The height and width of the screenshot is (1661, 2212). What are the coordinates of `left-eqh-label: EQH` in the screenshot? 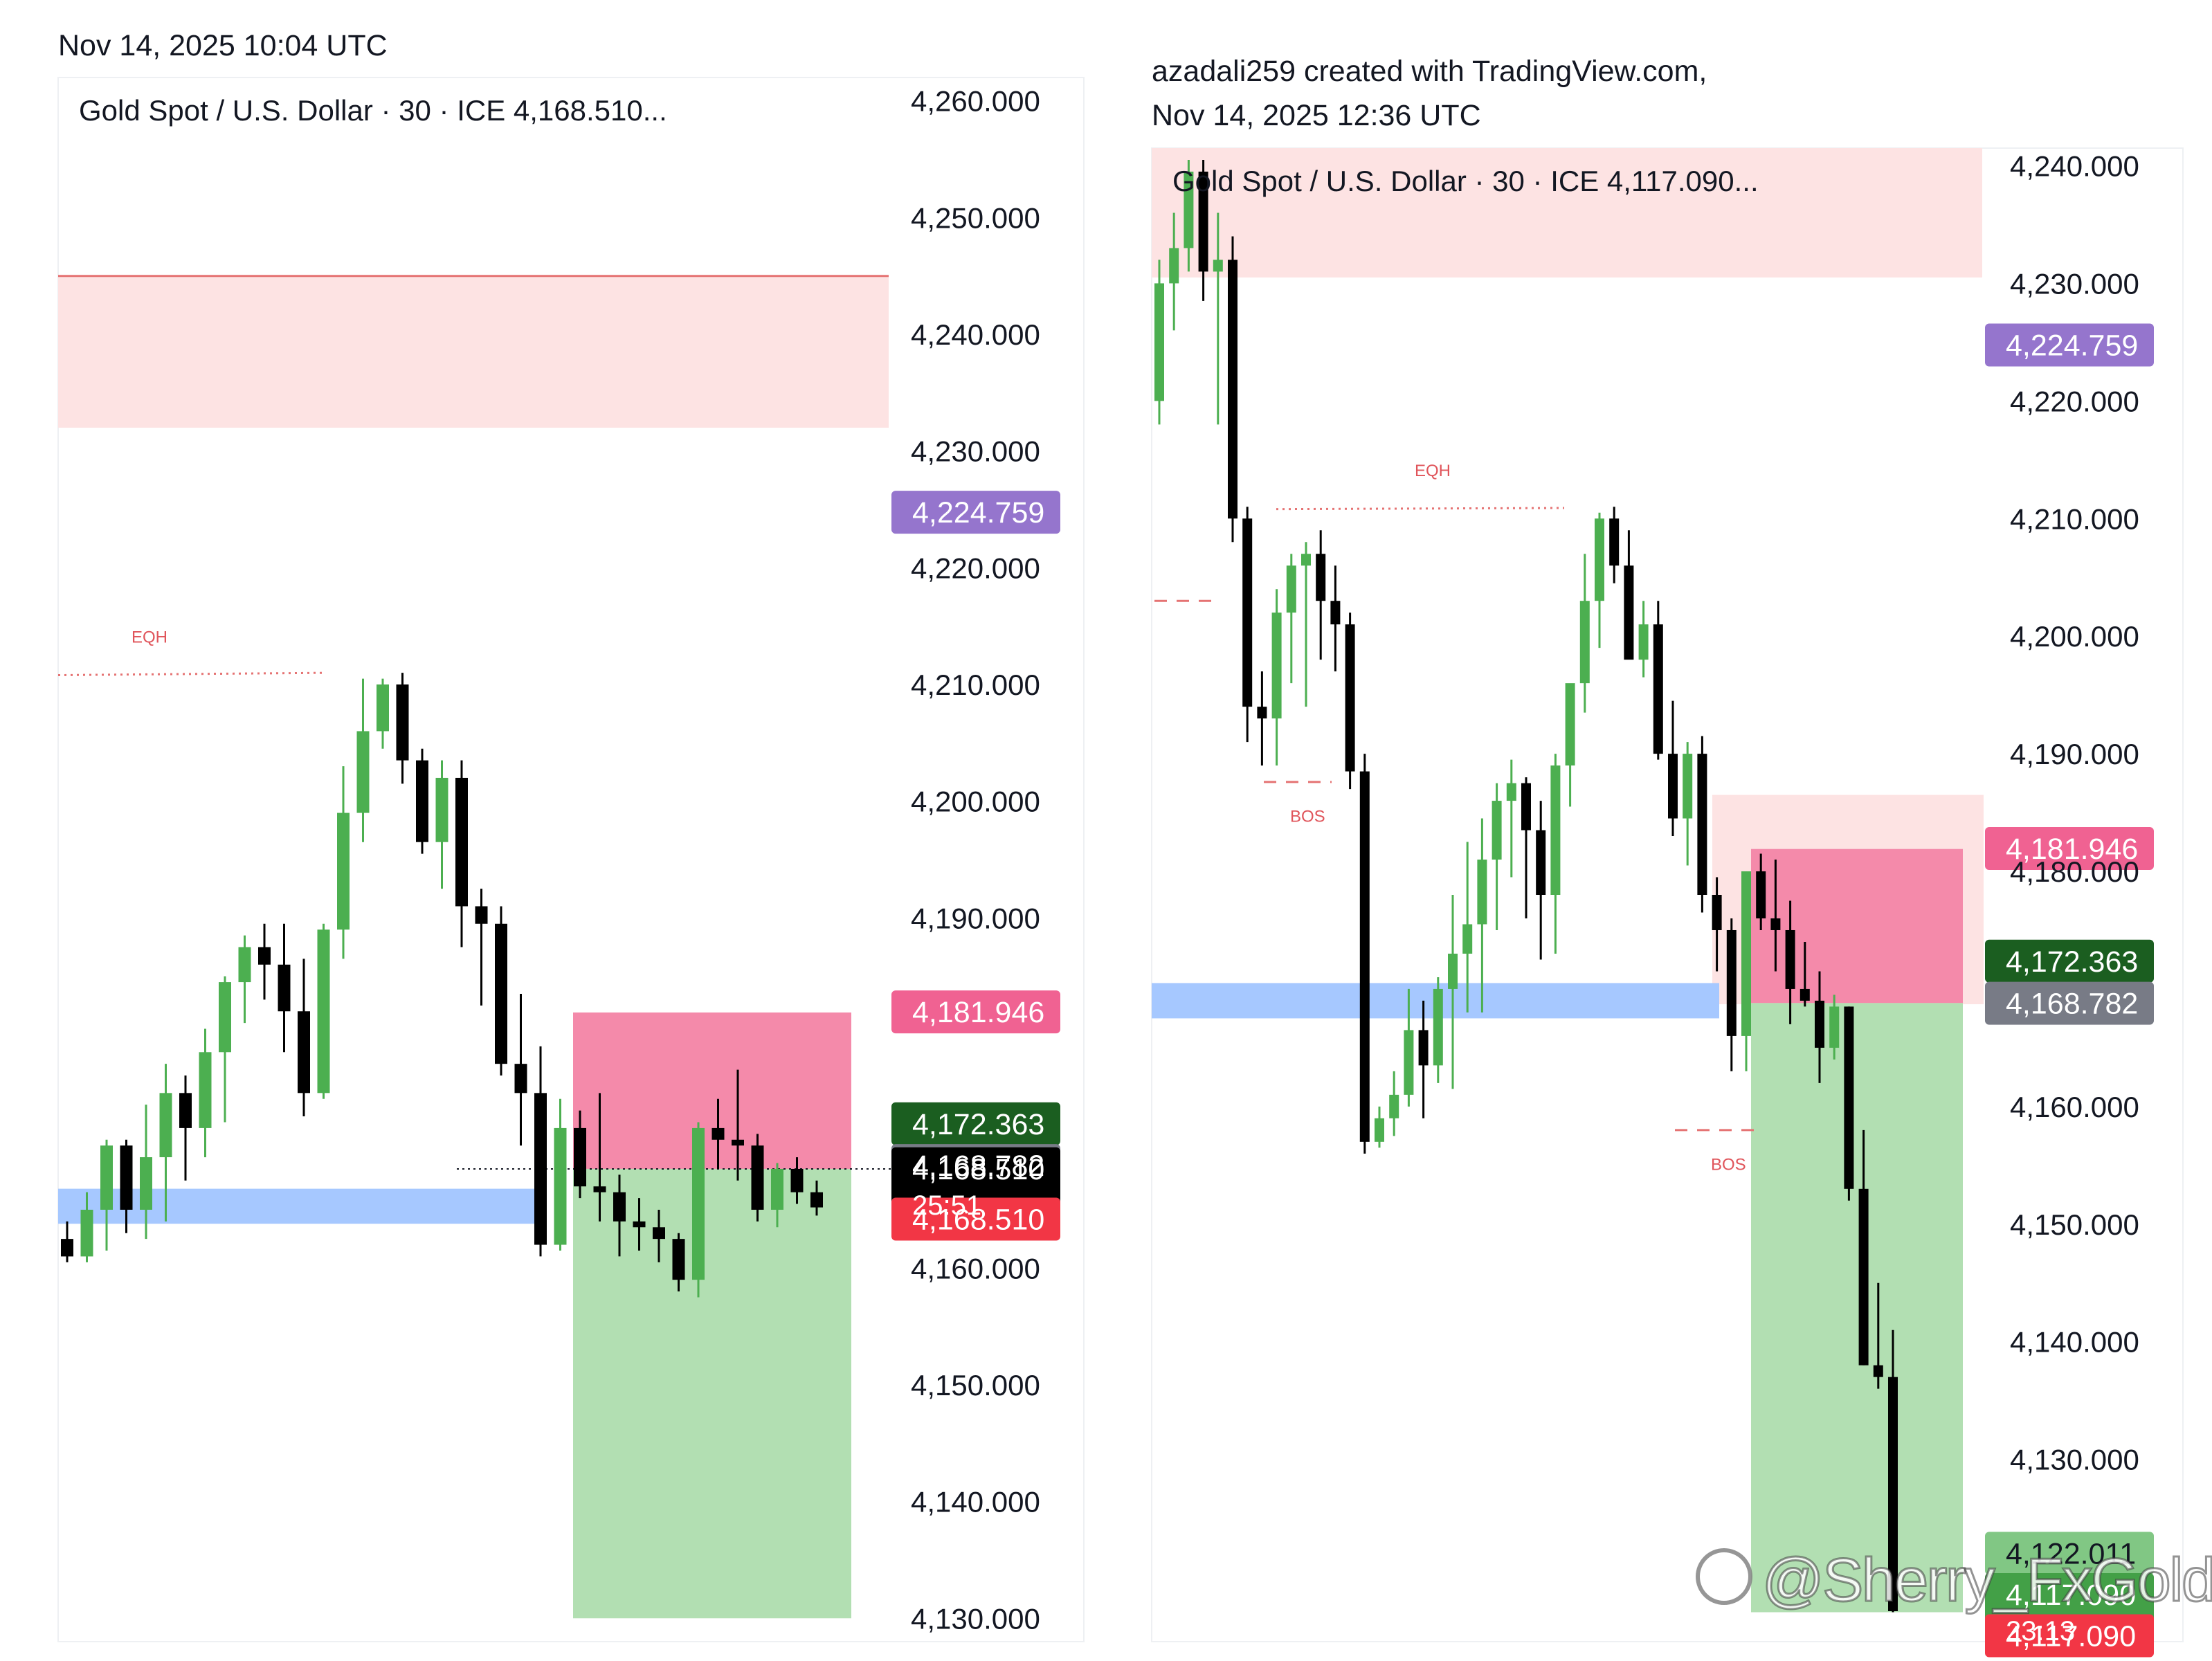 It's located at (149, 637).